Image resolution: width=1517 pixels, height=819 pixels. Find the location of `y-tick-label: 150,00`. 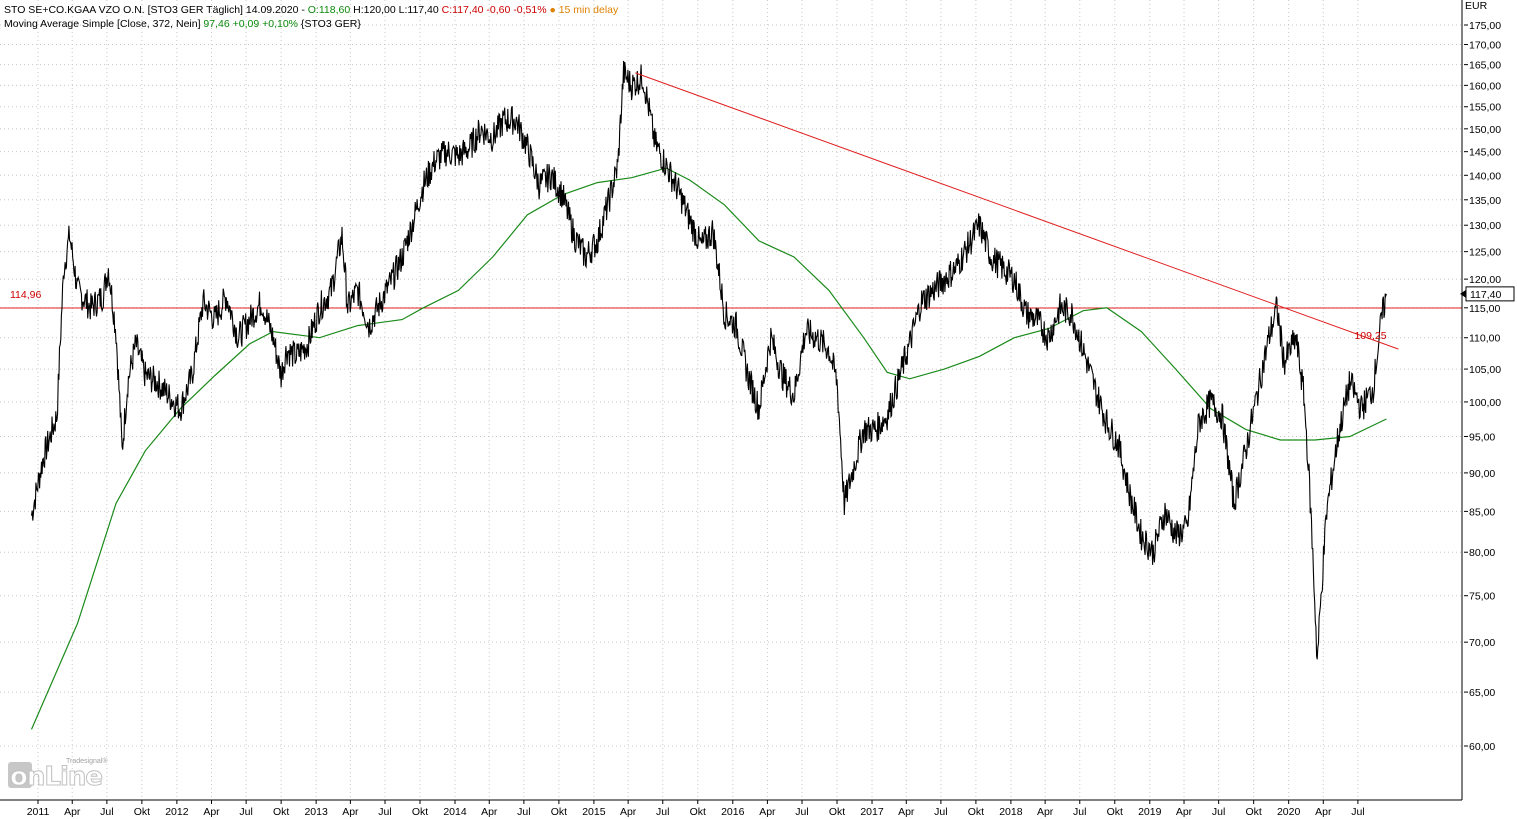

y-tick-label: 150,00 is located at coordinates (1485, 130).